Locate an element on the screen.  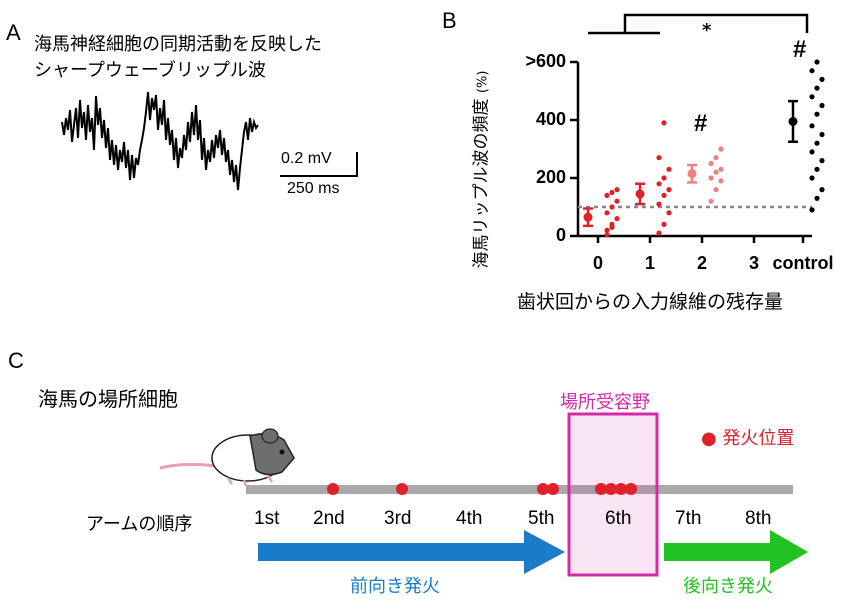
mouse-illustration is located at coordinates (227, 457).